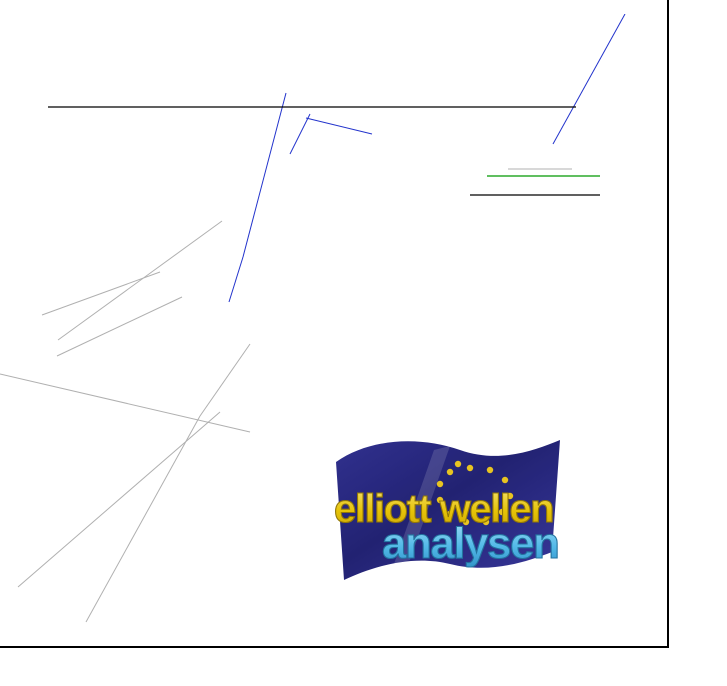 The width and height of the screenshot is (727, 686). I want to click on plot-bottom-border, so click(334, 647).